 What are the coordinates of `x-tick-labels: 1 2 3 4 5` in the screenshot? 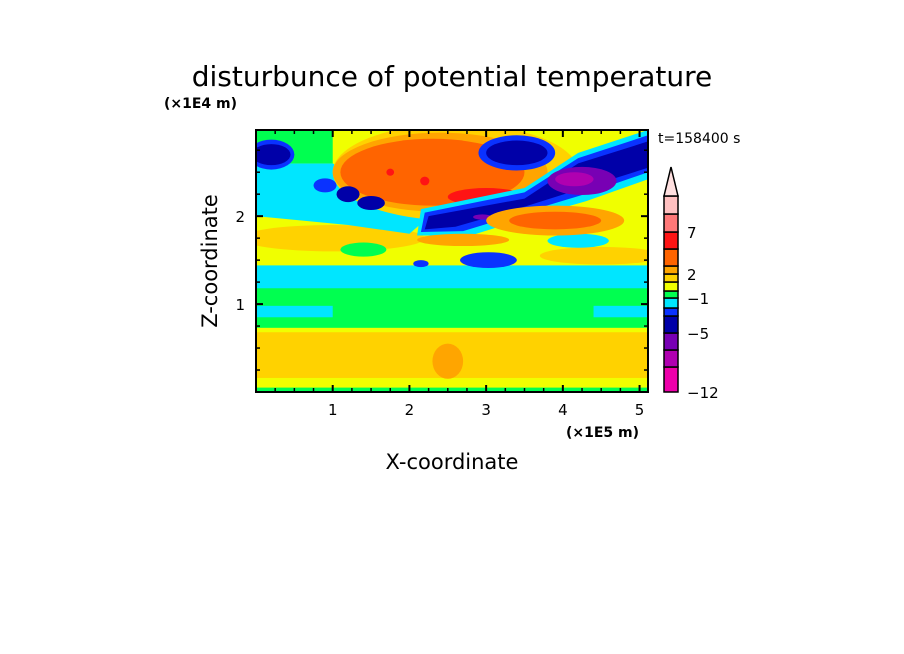 It's located at (486, 410).